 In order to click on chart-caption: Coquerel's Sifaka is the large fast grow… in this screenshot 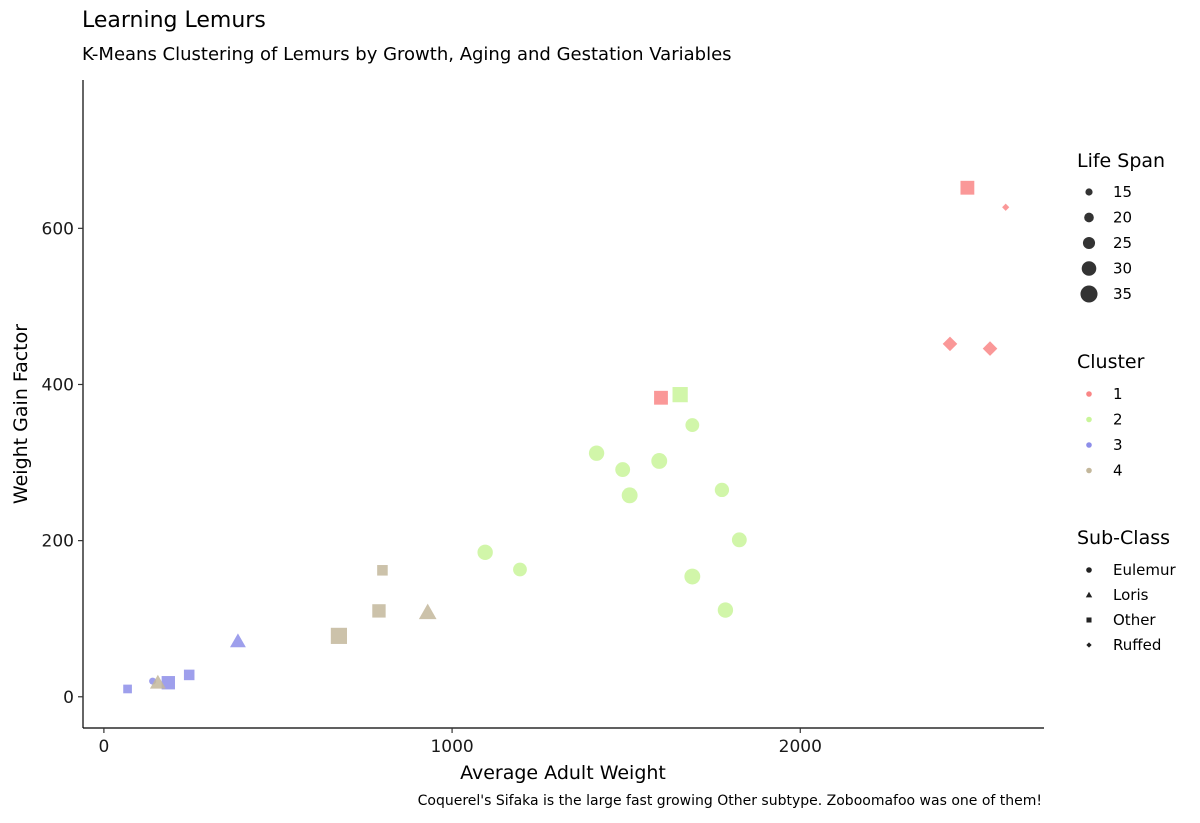, I will do `click(729, 801)`.